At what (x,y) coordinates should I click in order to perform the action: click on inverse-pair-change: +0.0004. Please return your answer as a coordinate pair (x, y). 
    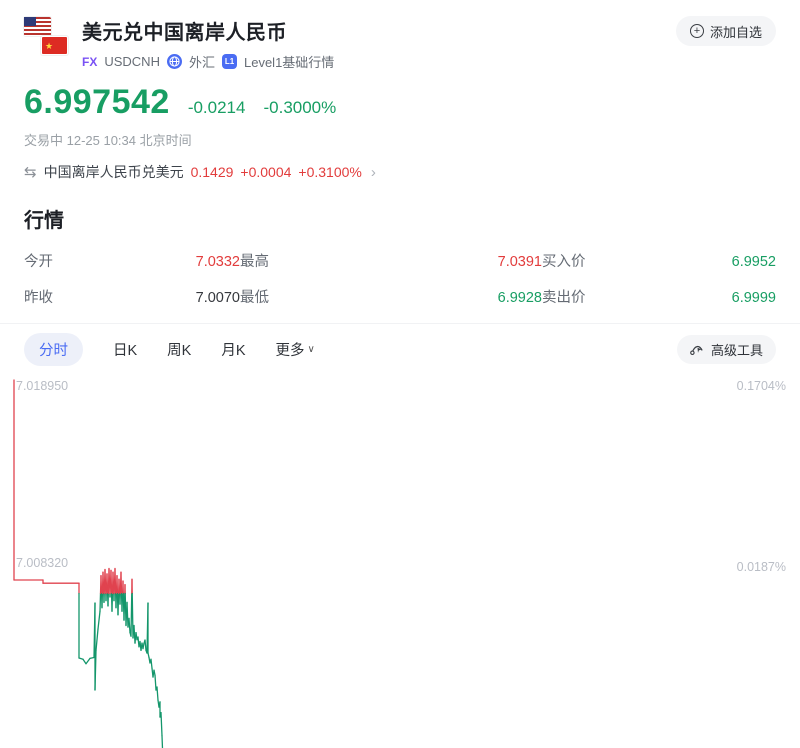
    Looking at the image, I should click on (266, 172).